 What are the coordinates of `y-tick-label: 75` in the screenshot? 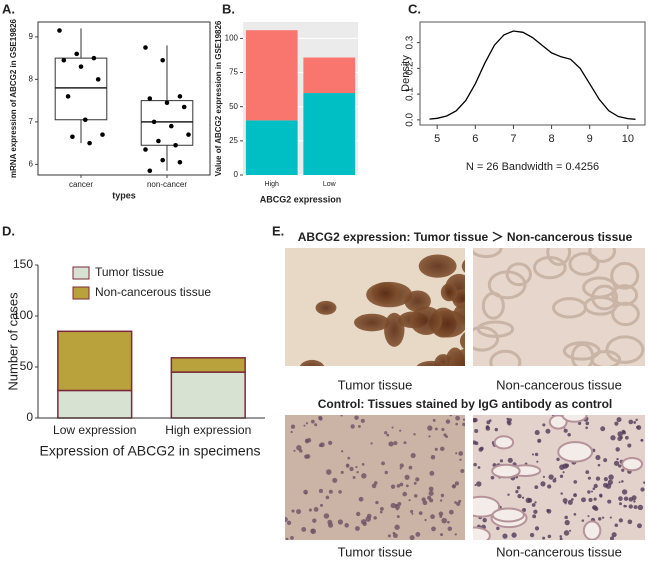 It's located at (233, 72).